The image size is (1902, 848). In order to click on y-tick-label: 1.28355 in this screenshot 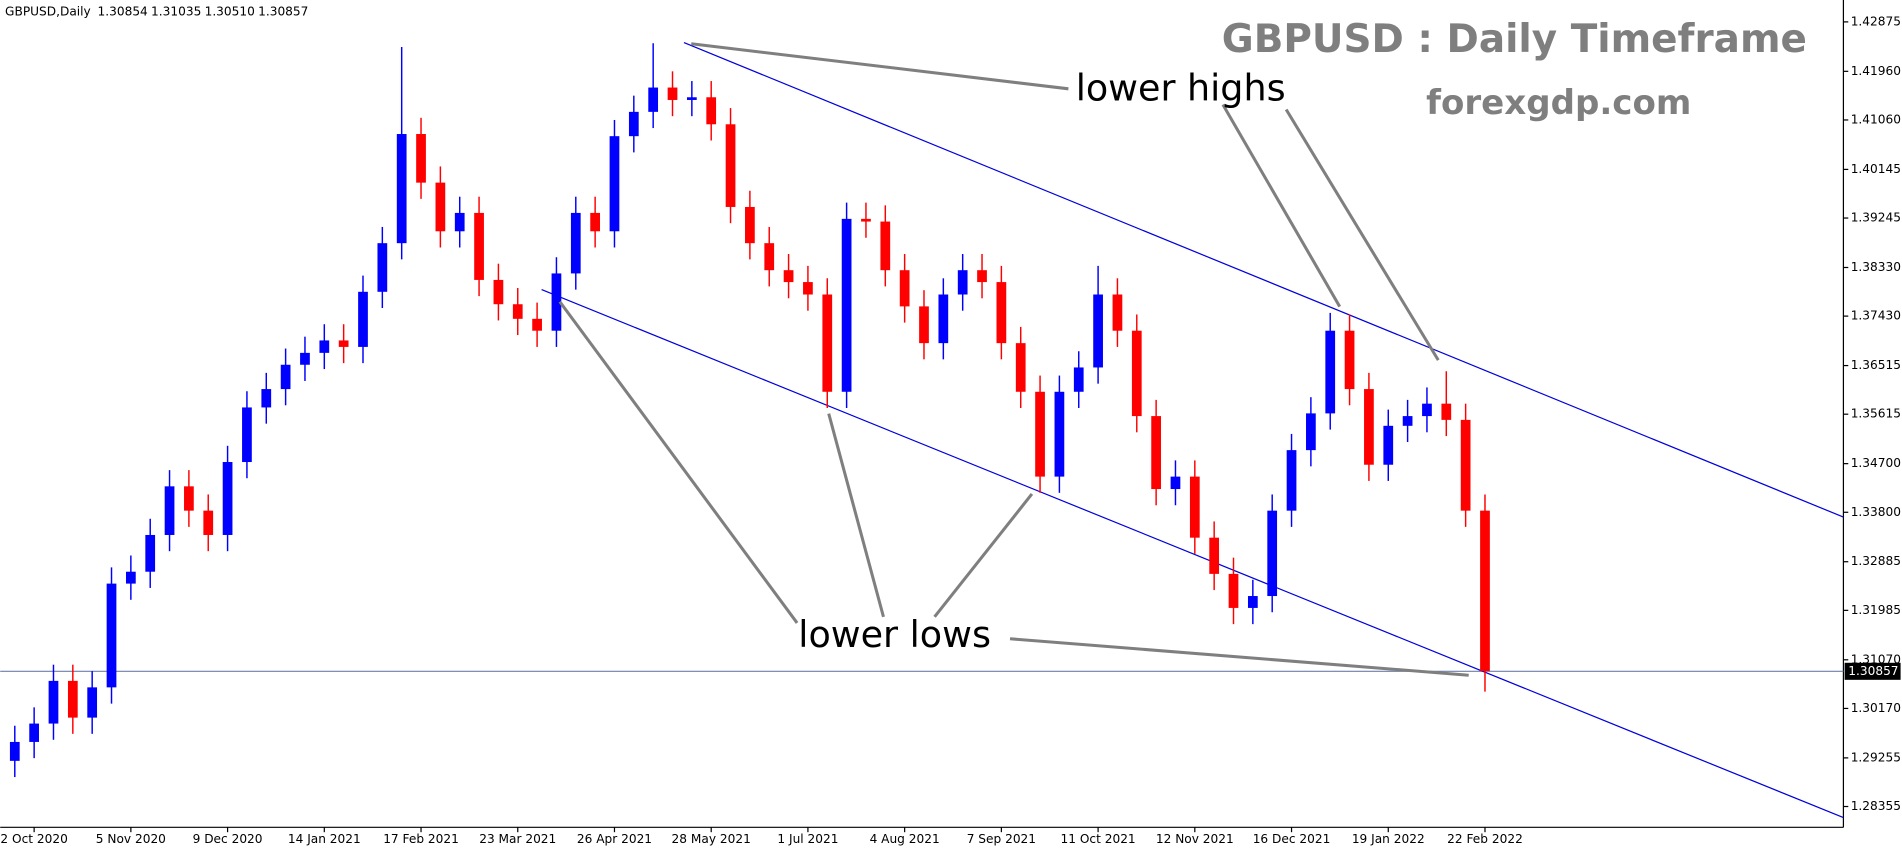, I will do `click(1876, 806)`.